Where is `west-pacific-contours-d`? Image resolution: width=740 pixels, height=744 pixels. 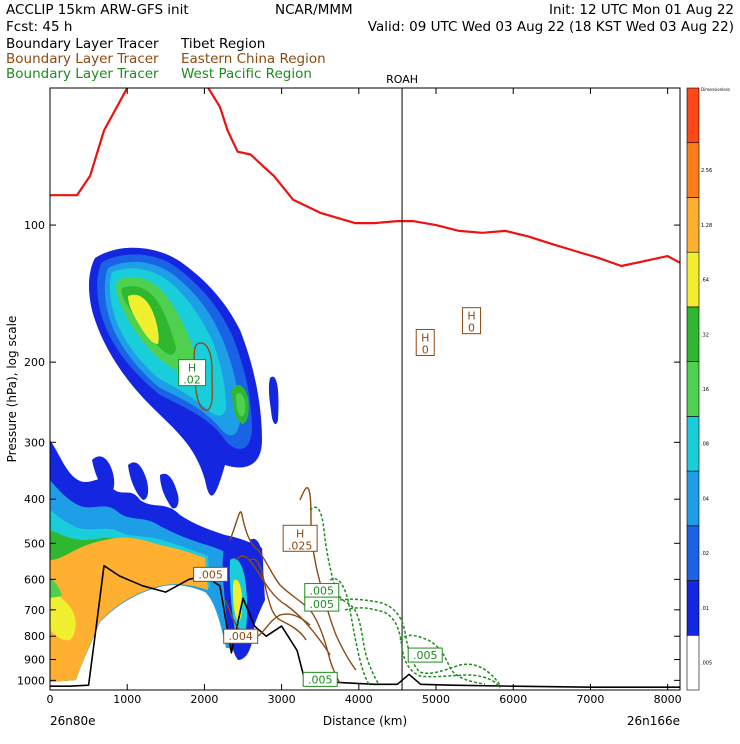 west-pacific-contours-d is located at coordinates (350, 632).